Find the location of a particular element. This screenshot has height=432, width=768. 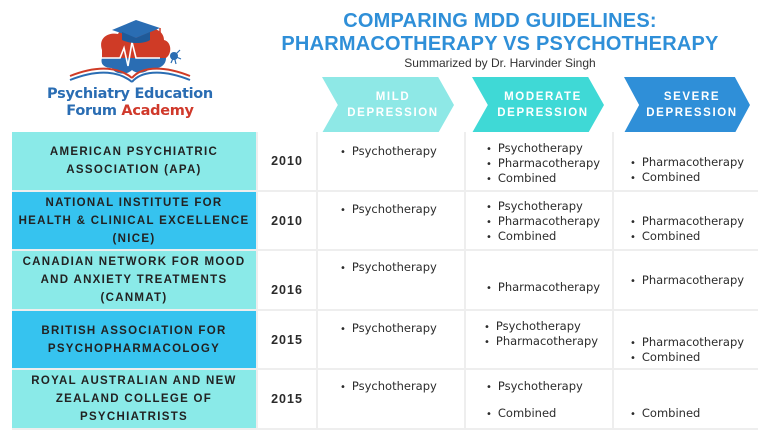

logo-line-2: Forum Academy is located at coordinates (130, 111).